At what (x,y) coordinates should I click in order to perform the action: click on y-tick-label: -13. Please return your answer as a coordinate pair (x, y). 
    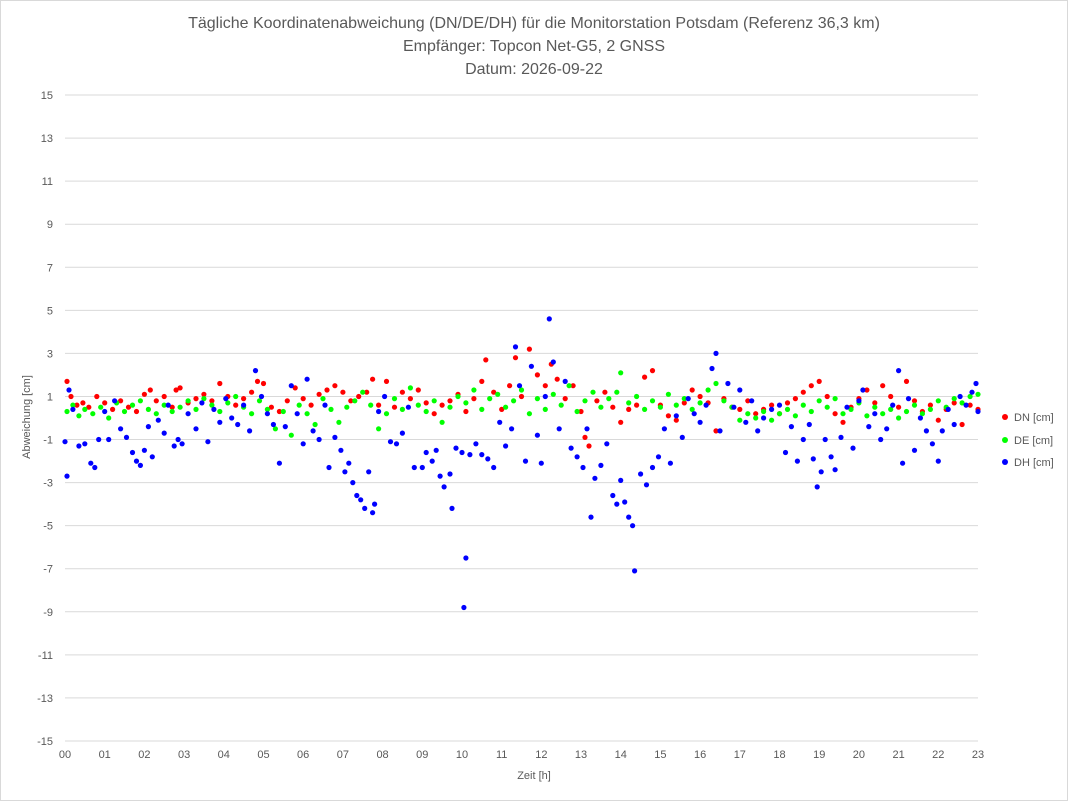
    Looking at the image, I should click on (45, 699).